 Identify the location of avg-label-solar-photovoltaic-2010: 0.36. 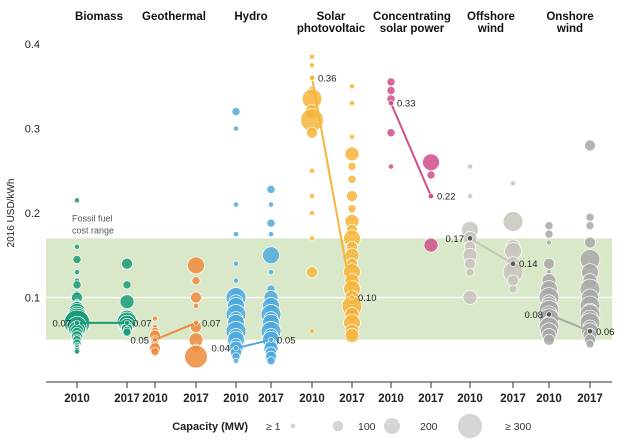
(327, 78).